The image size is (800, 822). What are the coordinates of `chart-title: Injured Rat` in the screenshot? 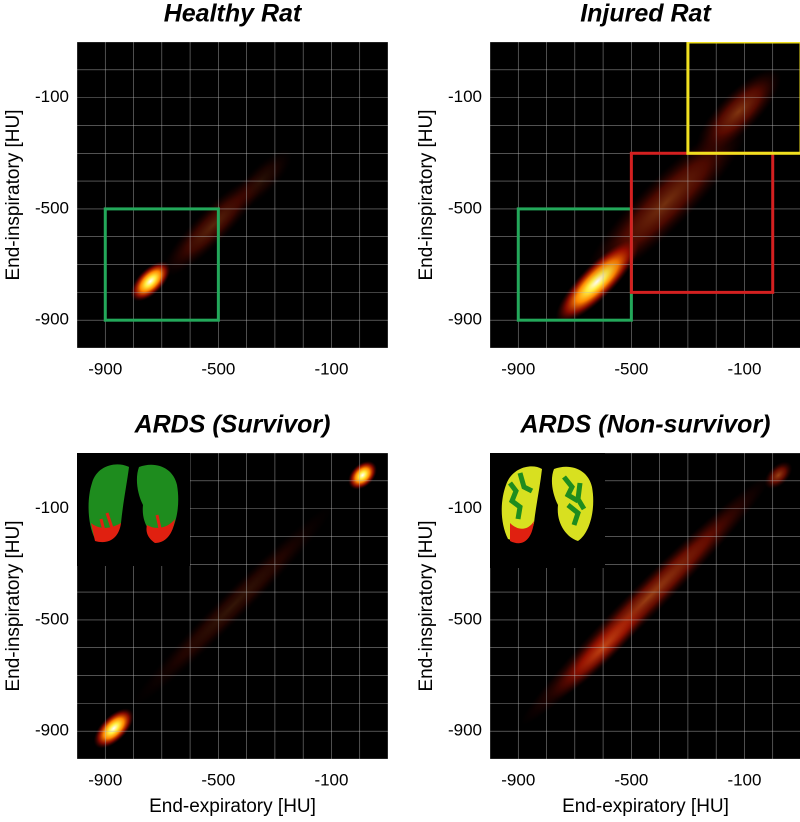 It's located at (646, 14).